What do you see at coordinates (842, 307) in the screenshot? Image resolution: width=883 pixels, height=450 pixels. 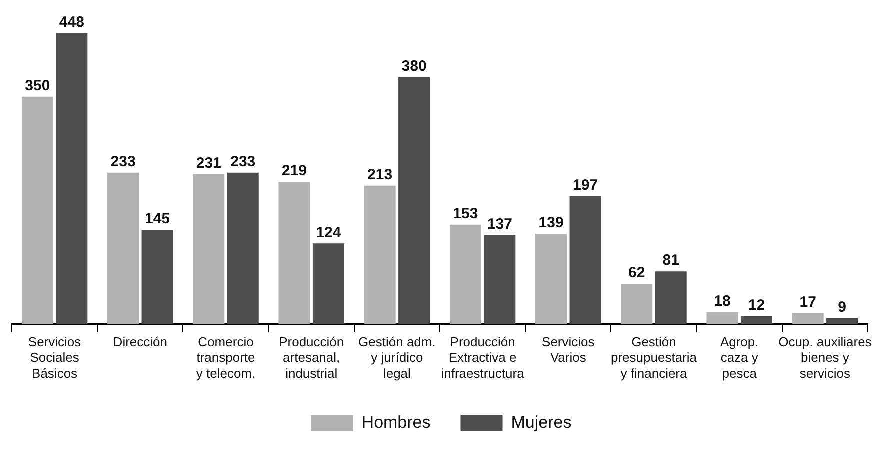 I see `data-label: 9` at bounding box center [842, 307].